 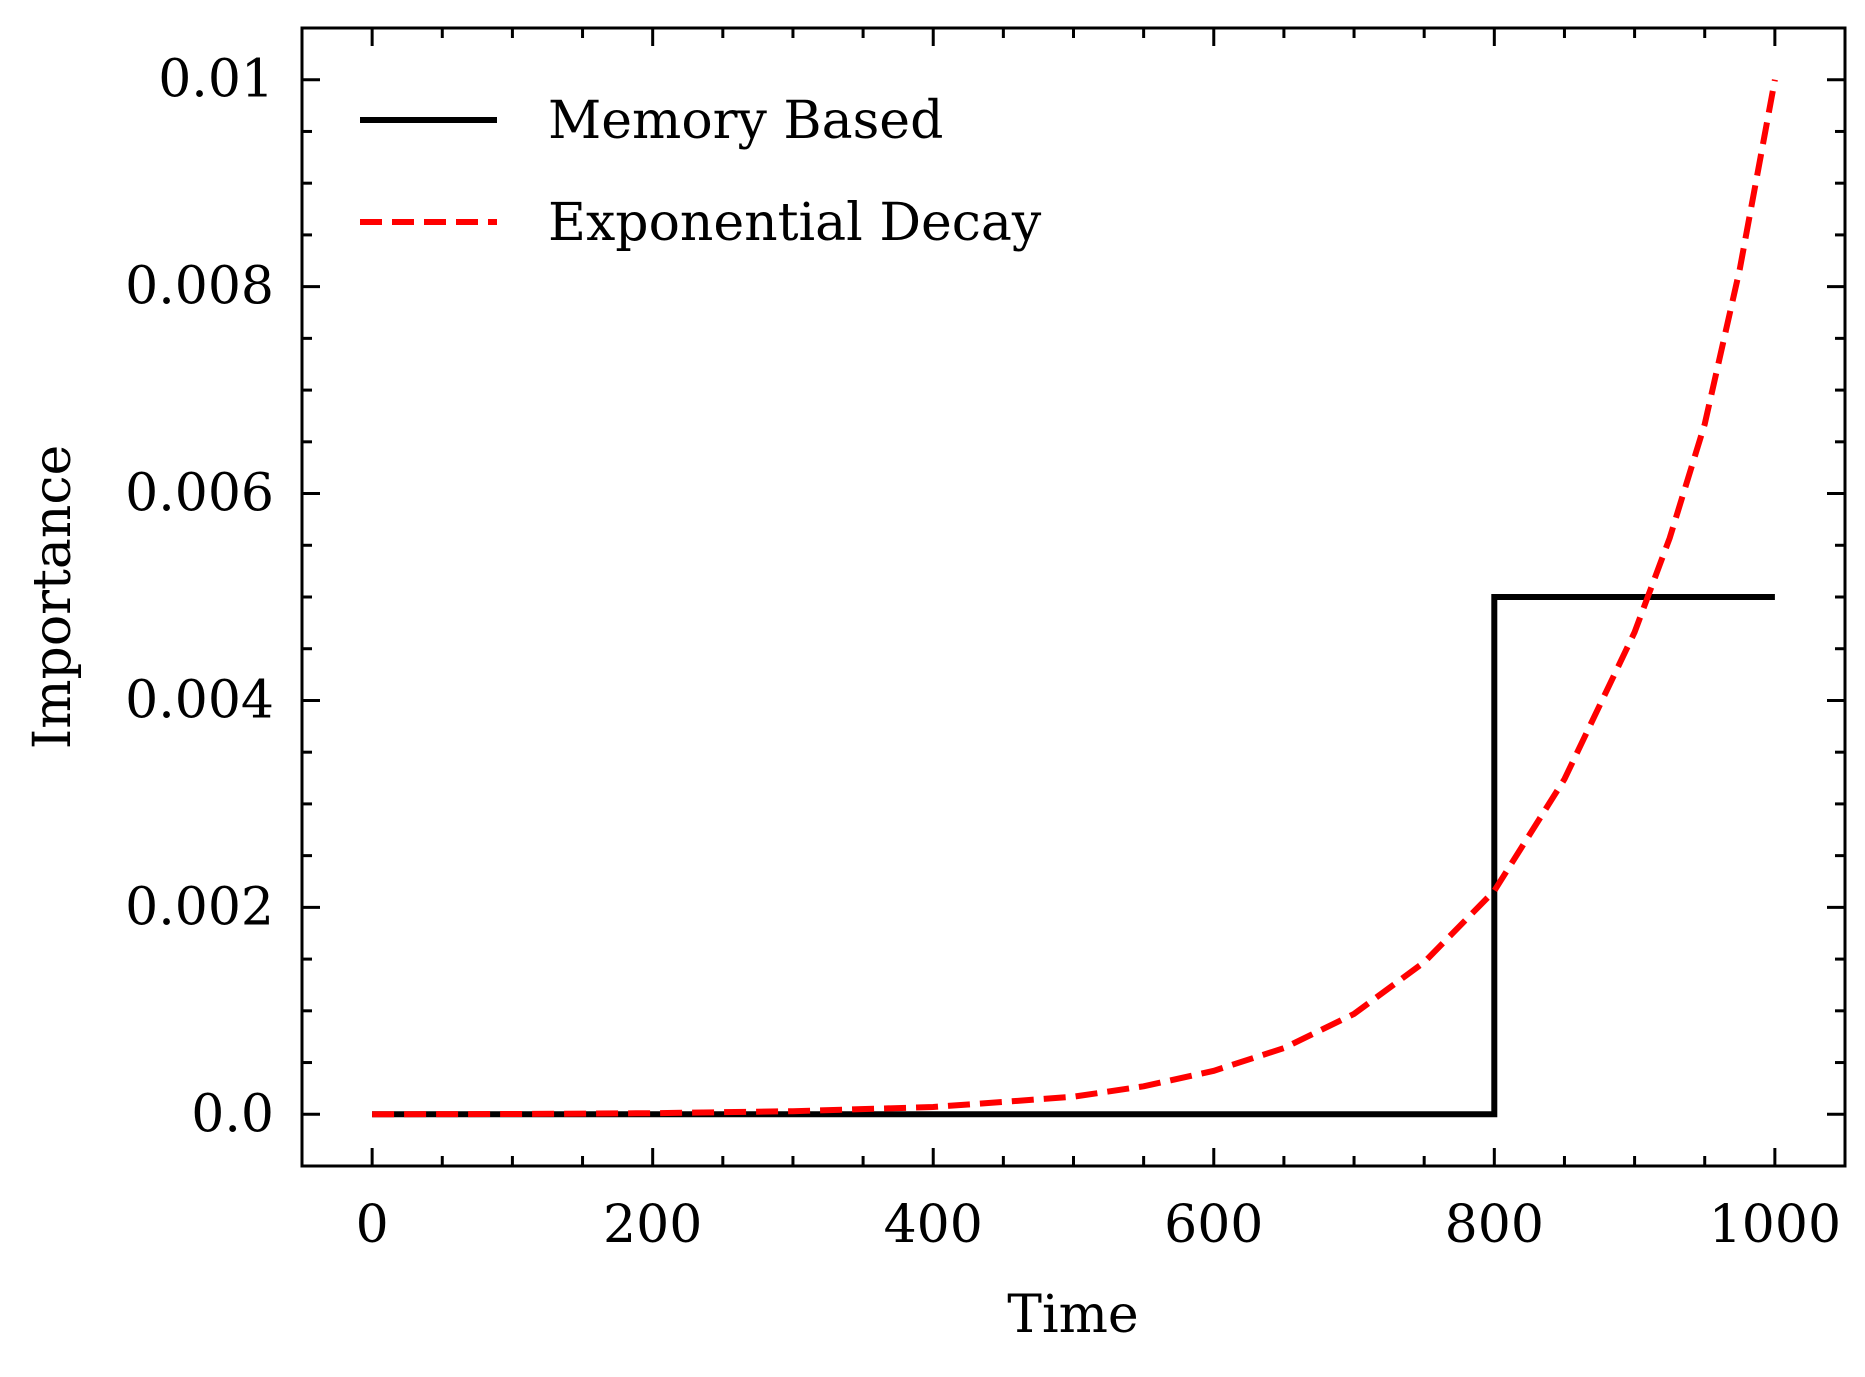 I want to click on legend-label: Exponential Decay, so click(x=795, y=223).